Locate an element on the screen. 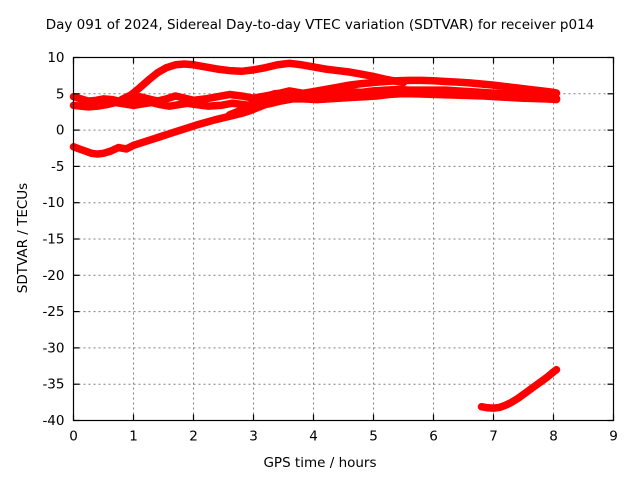  y-tick-label: 0 is located at coordinates (60, 131).